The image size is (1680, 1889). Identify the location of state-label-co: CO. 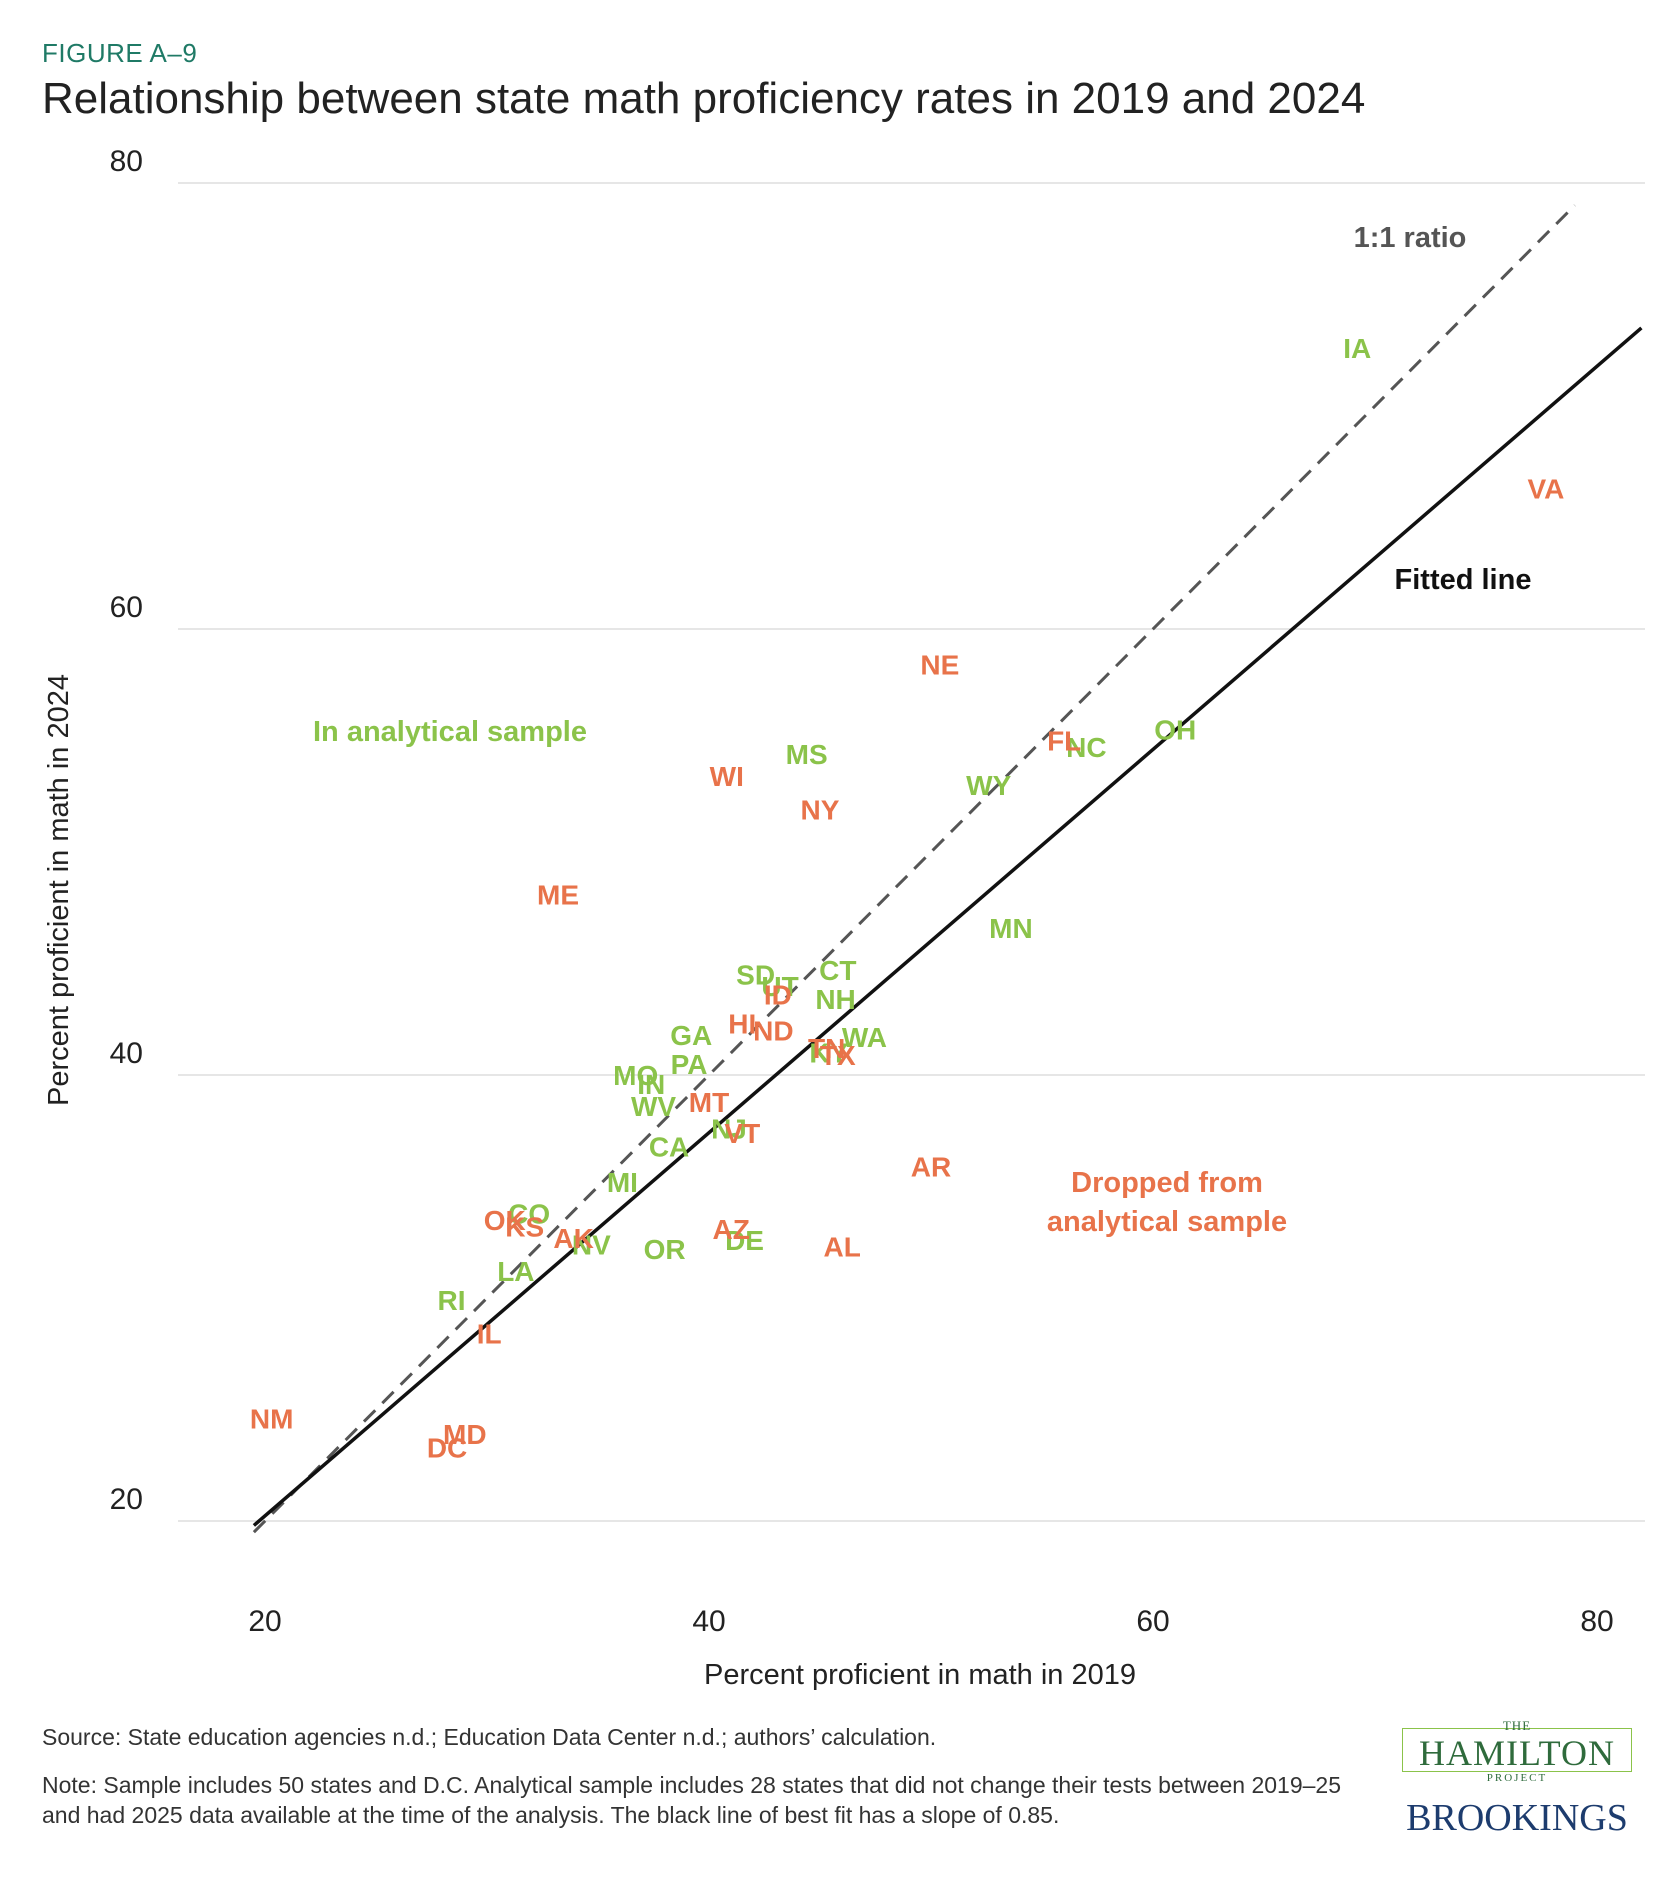
(529, 1213).